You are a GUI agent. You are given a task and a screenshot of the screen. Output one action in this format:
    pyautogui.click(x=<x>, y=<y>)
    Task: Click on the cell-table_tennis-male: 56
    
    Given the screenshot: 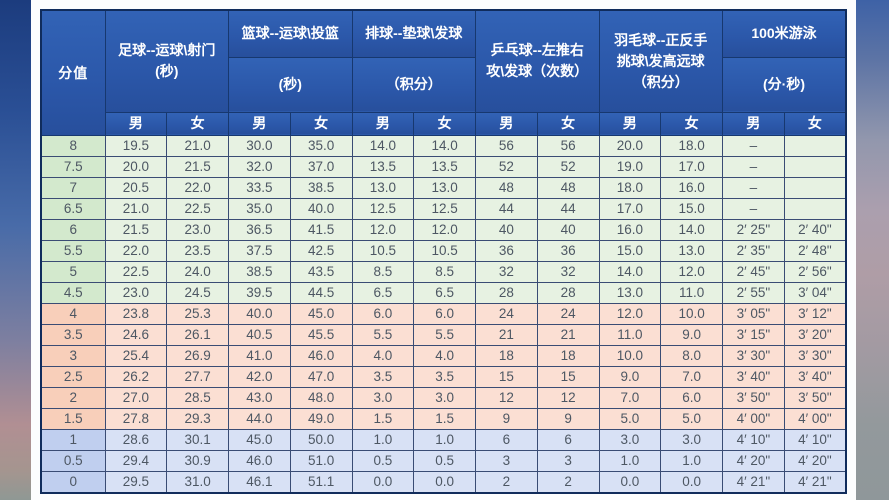 What is the action you would take?
    pyautogui.click(x=506, y=145)
    